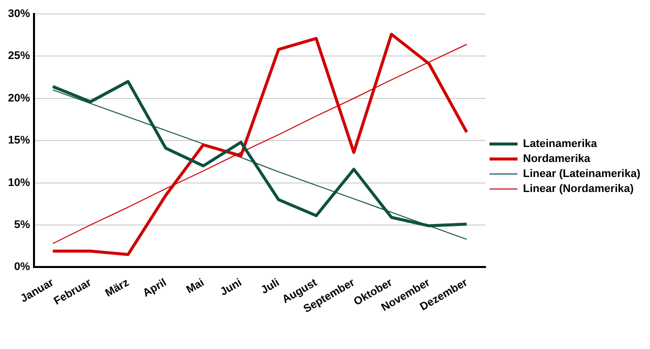 This screenshot has height=349, width=650. Describe the element at coordinates (582, 174) in the screenshot. I see `legend-label: Linear (Lateinamerika)` at that location.